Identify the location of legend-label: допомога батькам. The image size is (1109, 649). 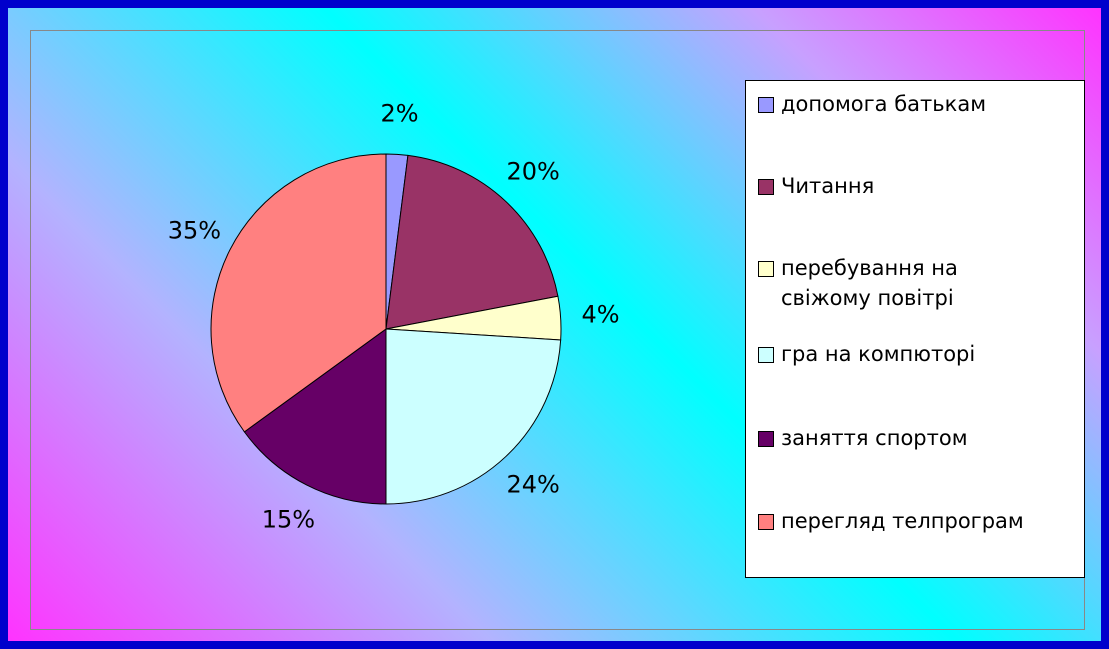
(884, 104).